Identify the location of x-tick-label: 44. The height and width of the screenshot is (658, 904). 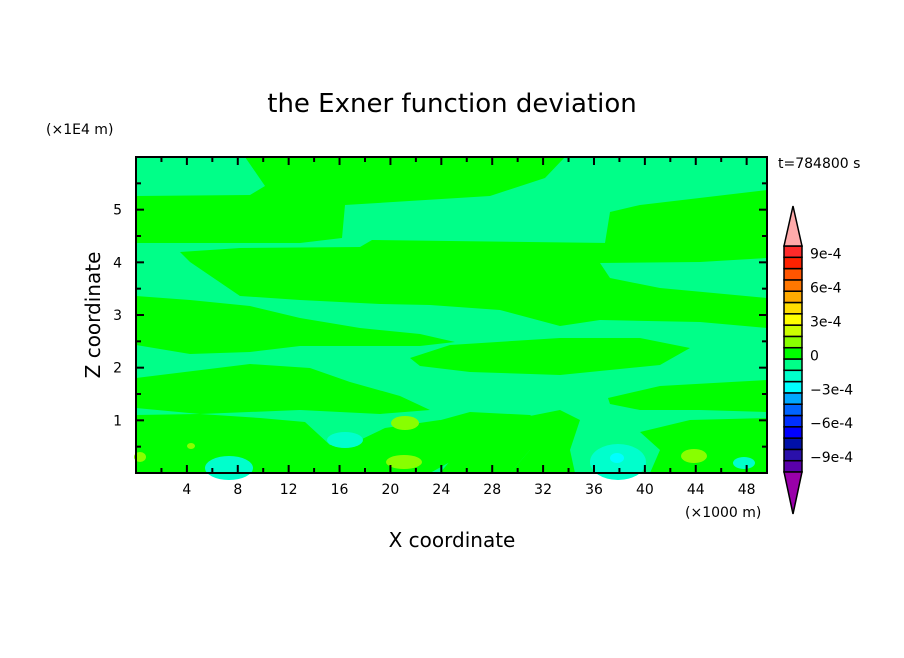
(696, 490).